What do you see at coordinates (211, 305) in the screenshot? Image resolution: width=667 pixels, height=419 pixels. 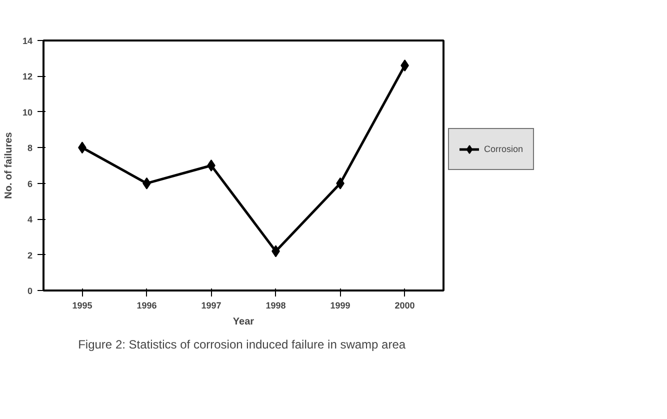 I see `x-tick-label: 1997` at bounding box center [211, 305].